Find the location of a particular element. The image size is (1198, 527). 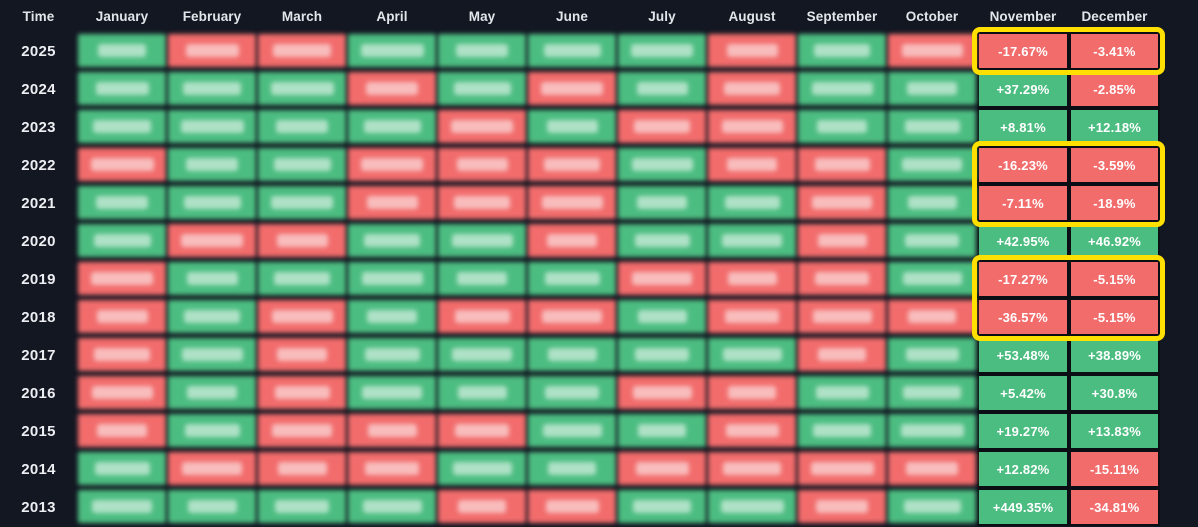

cell-2020-january is located at coordinates (122, 241).